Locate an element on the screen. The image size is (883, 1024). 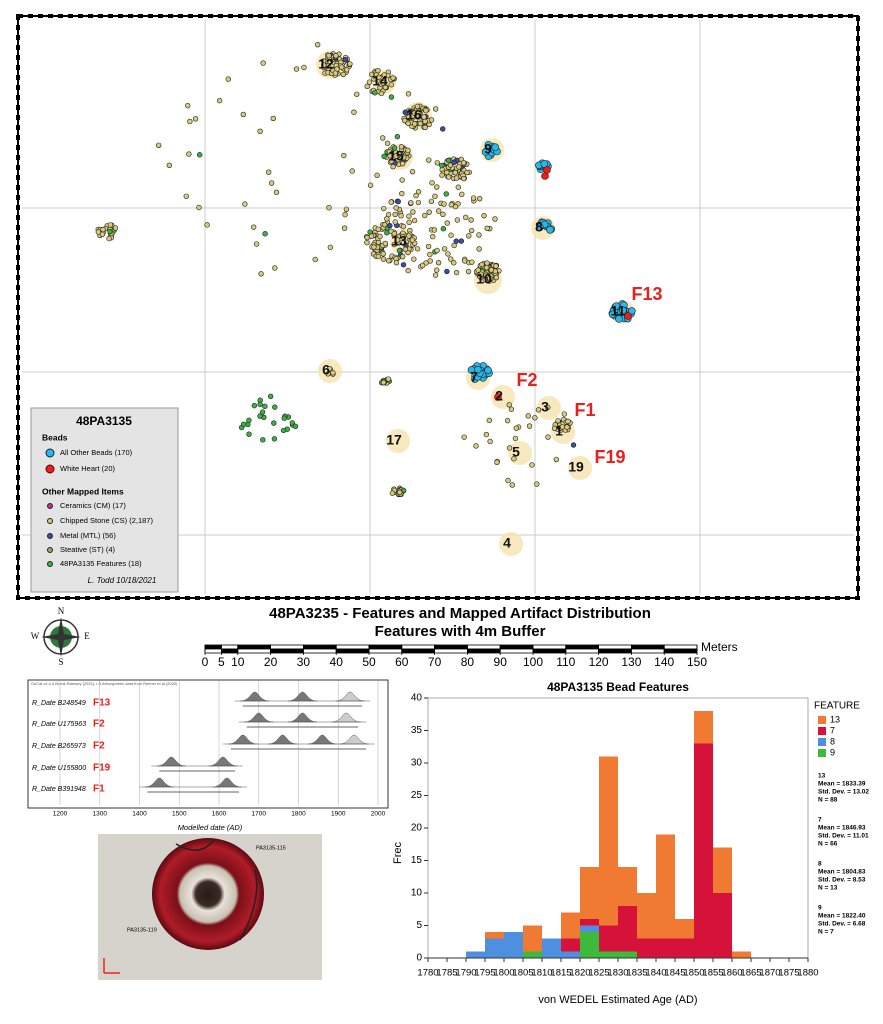
feature-label: 7 is located at coordinates (474, 377).